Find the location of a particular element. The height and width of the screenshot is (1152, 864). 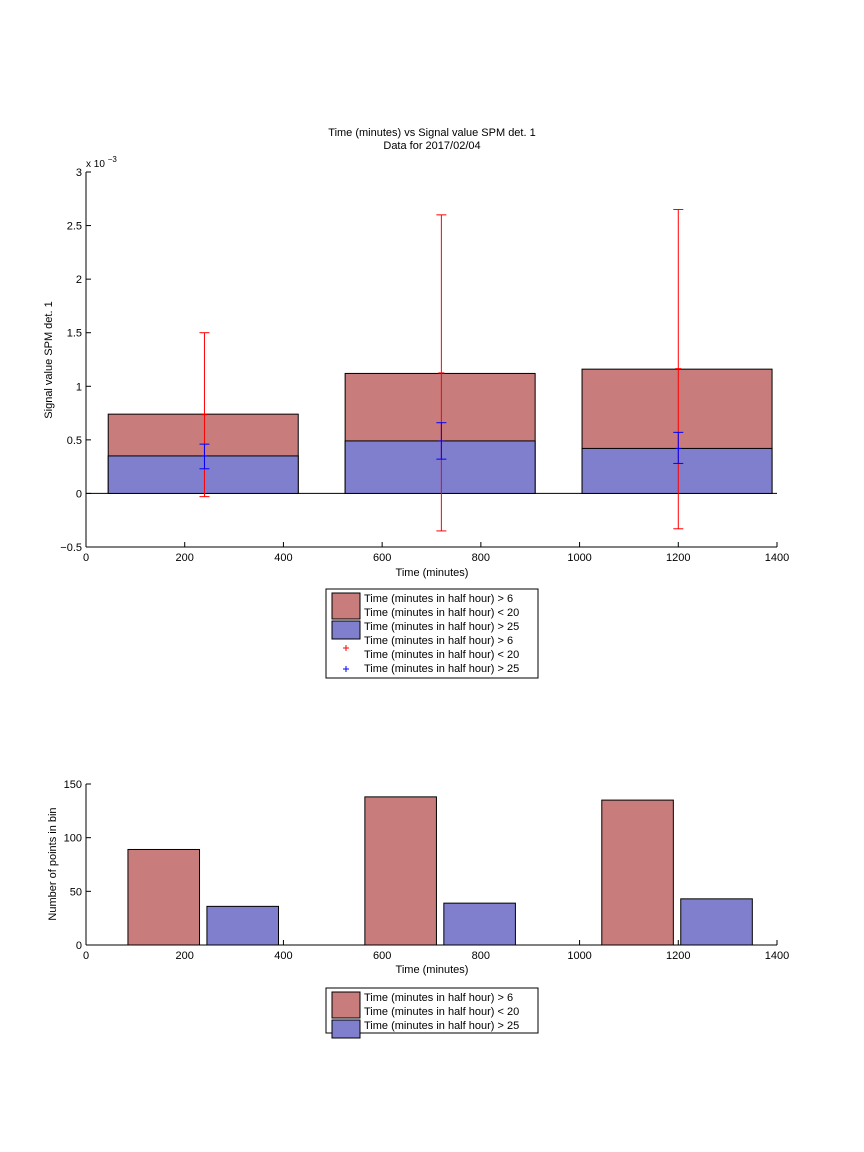

chart1-ylabel: Signal value SPM det. 1 is located at coordinates (49, 359).